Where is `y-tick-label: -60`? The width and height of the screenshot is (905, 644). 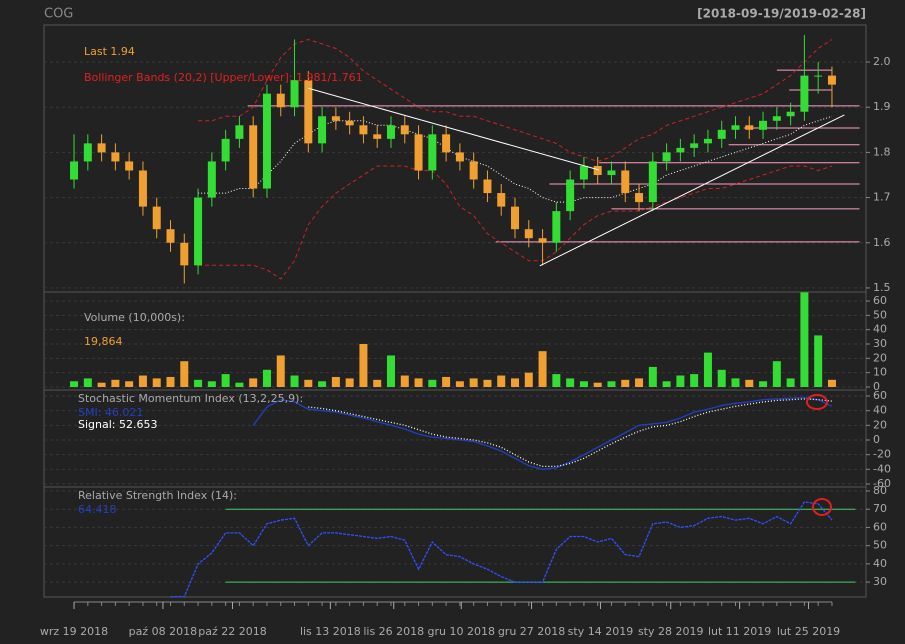 y-tick-label: -60 is located at coordinates (882, 483).